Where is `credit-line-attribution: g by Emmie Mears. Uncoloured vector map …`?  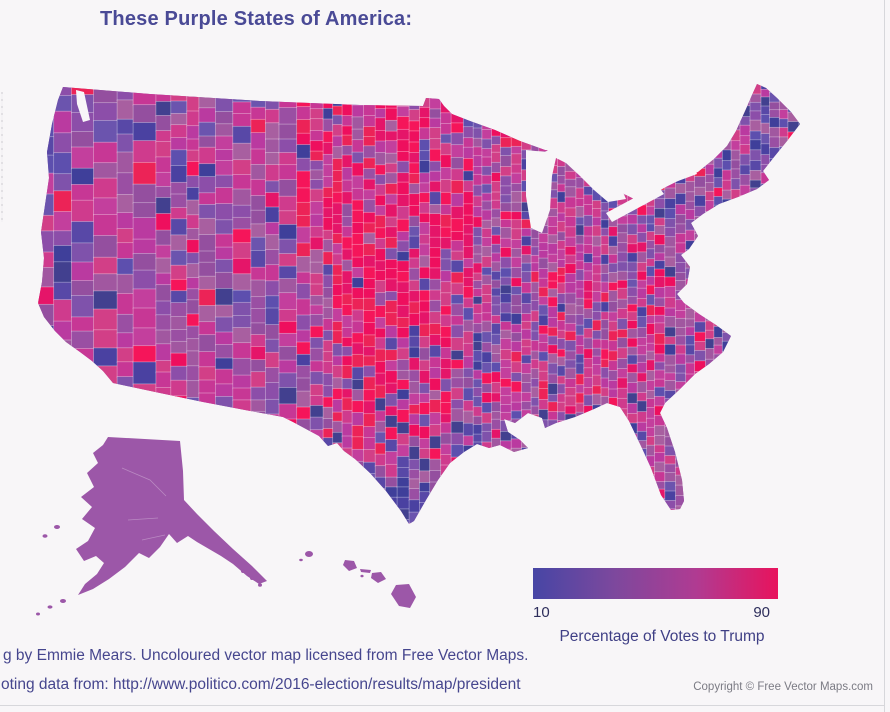 credit-line-attribution: g by Emmie Mears. Uncoloured vector map … is located at coordinates (266, 655).